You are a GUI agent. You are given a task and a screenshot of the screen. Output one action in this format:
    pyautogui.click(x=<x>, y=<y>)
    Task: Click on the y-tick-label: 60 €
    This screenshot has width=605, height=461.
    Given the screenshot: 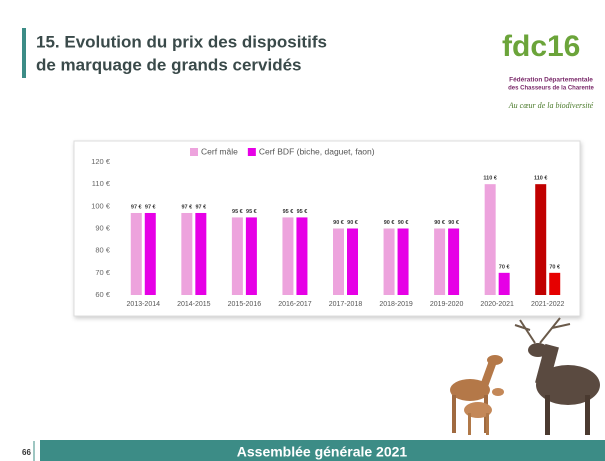 What is the action you would take?
    pyautogui.click(x=102, y=294)
    